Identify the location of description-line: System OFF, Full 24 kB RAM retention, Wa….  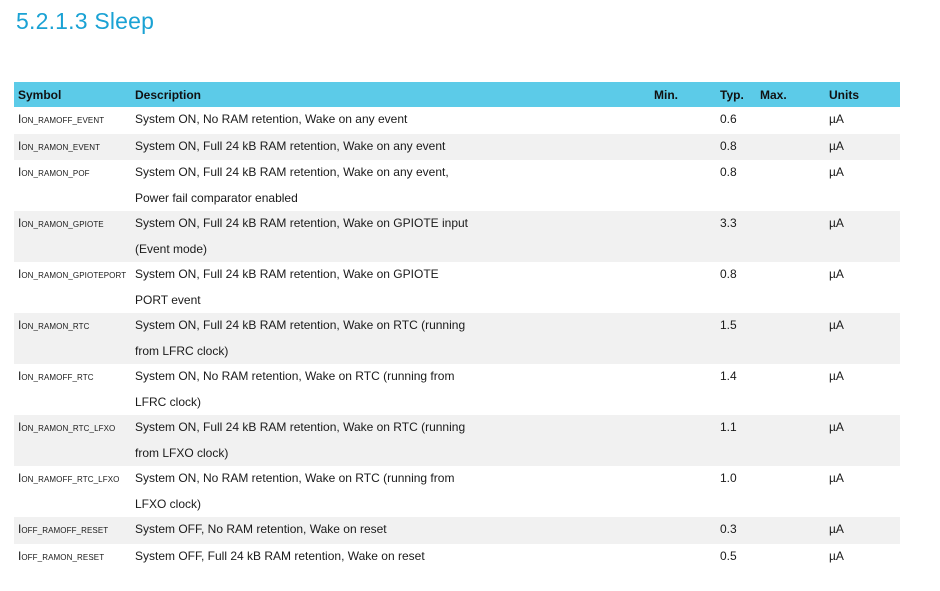
(280, 555).